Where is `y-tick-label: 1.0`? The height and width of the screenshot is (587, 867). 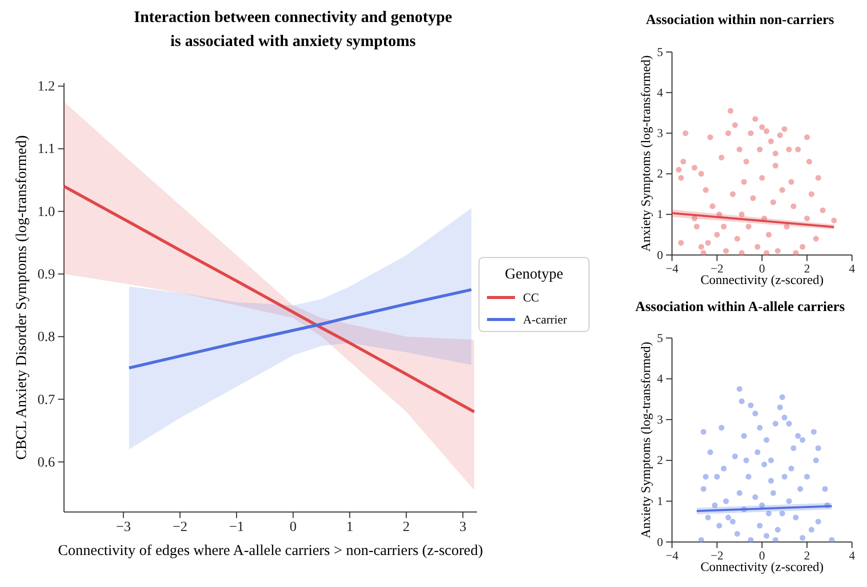 y-tick-label: 1.0 is located at coordinates (46, 212).